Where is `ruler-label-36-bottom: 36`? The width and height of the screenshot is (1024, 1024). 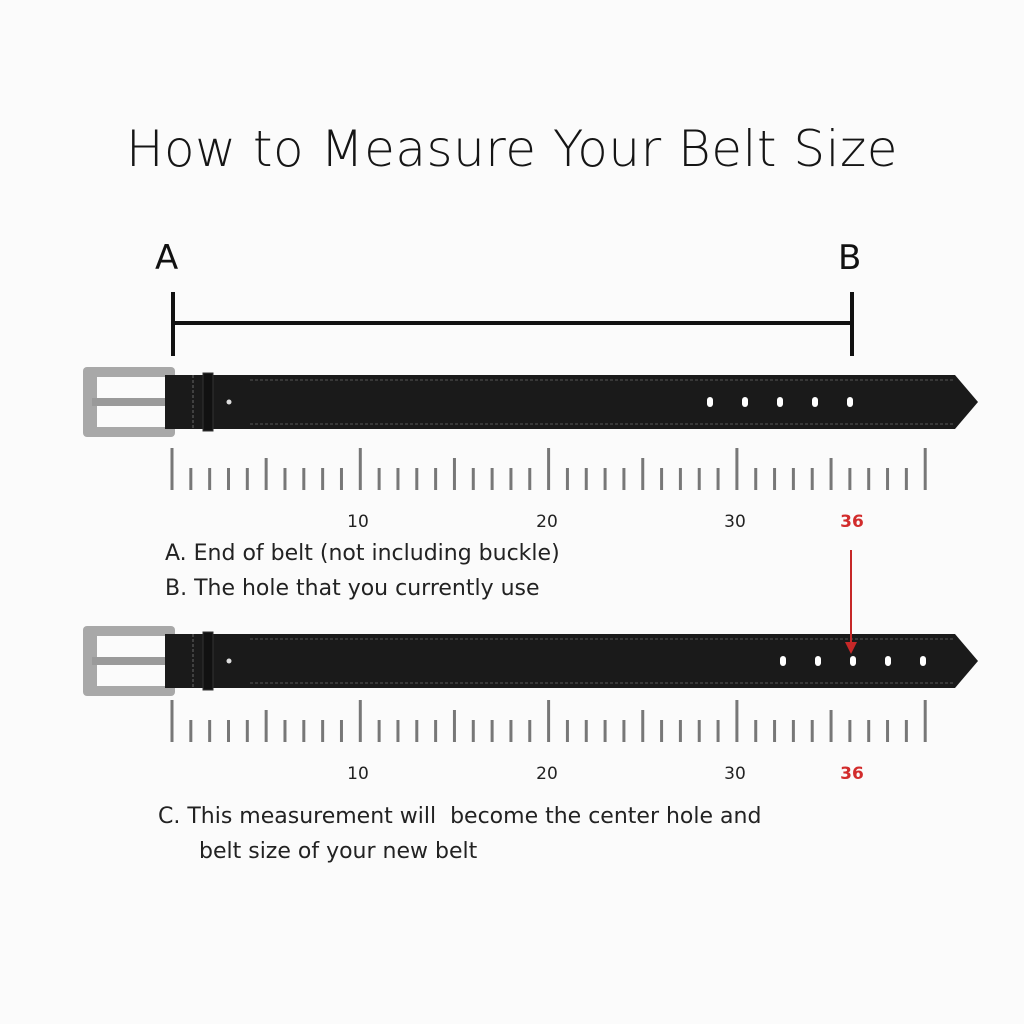 ruler-label-36-bottom: 36 is located at coordinates (852, 774).